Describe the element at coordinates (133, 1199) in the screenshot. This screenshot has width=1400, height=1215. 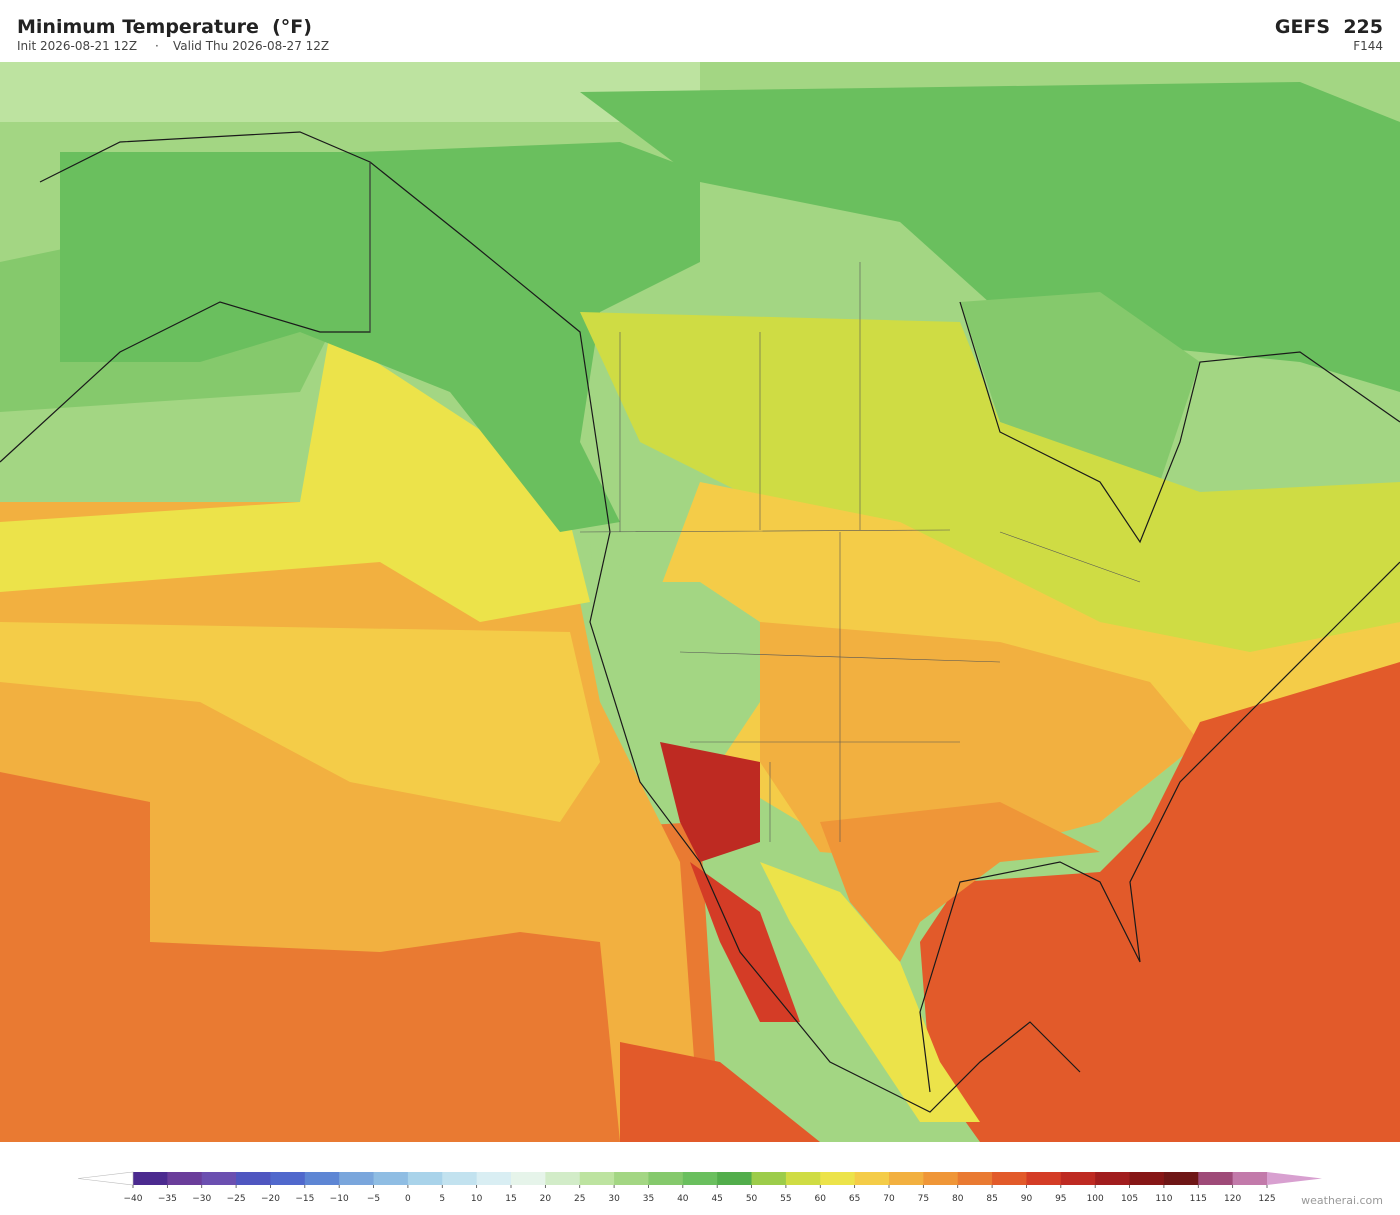
I see `colorbar-tick-label: −40` at that location.